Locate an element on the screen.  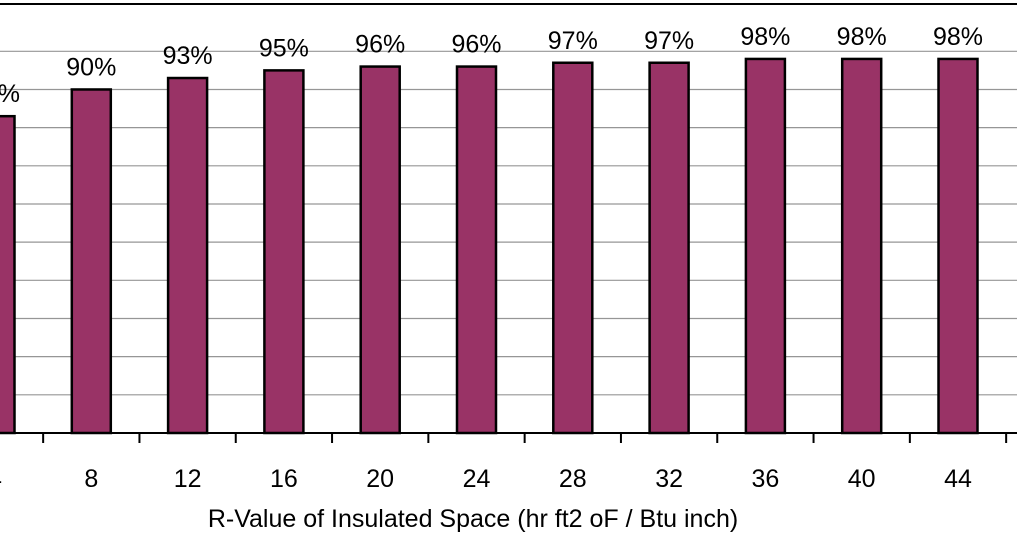
x-tick-label-32: 32 is located at coordinates (669, 479).